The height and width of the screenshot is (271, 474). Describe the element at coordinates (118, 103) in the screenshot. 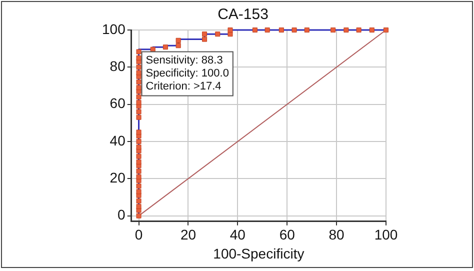

I see `y-tick-label: 60` at that location.